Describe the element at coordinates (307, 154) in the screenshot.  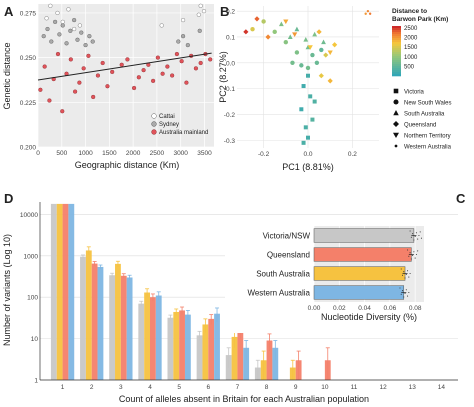
I see `panel-b-xtick-label: 0.0` at that location.